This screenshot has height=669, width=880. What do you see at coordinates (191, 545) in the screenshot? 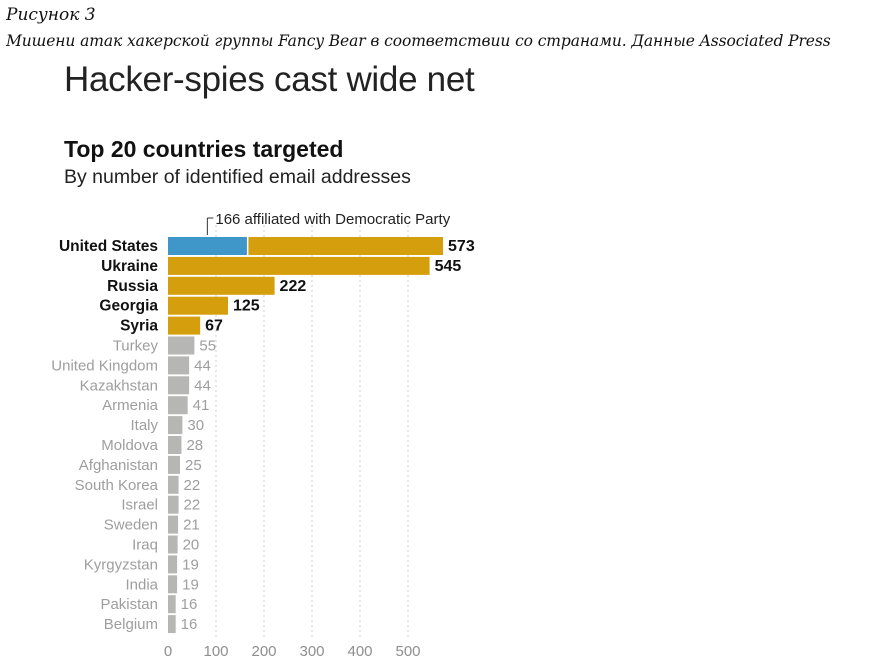
I see `value-label-iraq: 20` at bounding box center [191, 545].